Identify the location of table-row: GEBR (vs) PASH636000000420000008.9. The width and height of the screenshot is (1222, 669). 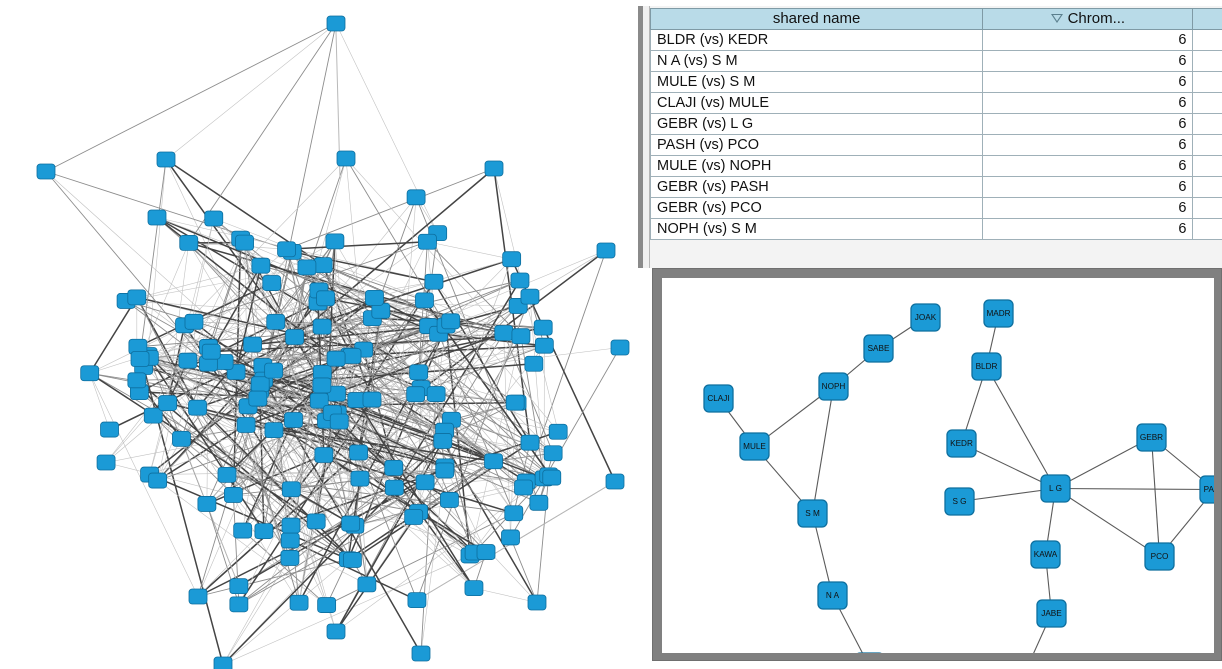
(935, 187).